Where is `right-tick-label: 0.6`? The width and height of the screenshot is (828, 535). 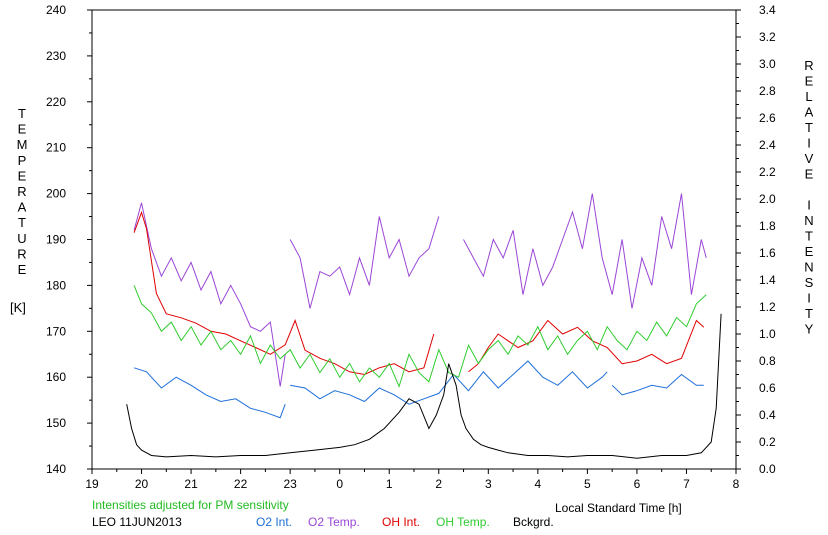 right-tick-label: 0.6 is located at coordinates (767, 388).